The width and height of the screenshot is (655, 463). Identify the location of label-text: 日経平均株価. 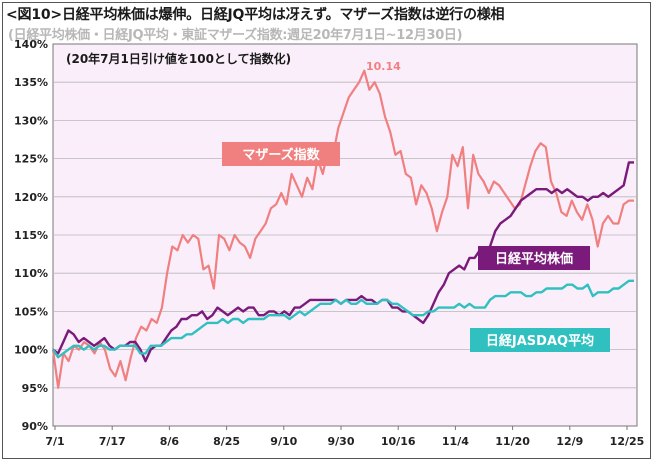
(534, 259).